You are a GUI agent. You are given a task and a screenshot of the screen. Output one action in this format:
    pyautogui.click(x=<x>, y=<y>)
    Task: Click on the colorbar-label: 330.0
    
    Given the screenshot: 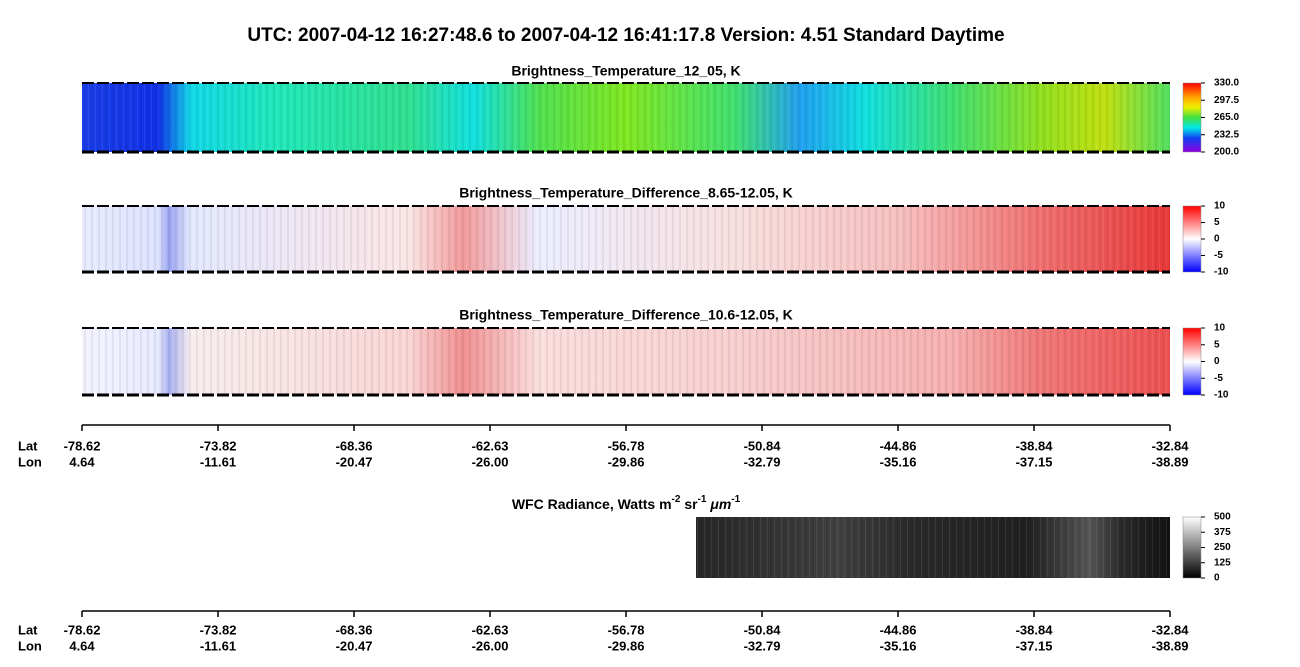 What is the action you would take?
    pyautogui.click(x=1226, y=83)
    